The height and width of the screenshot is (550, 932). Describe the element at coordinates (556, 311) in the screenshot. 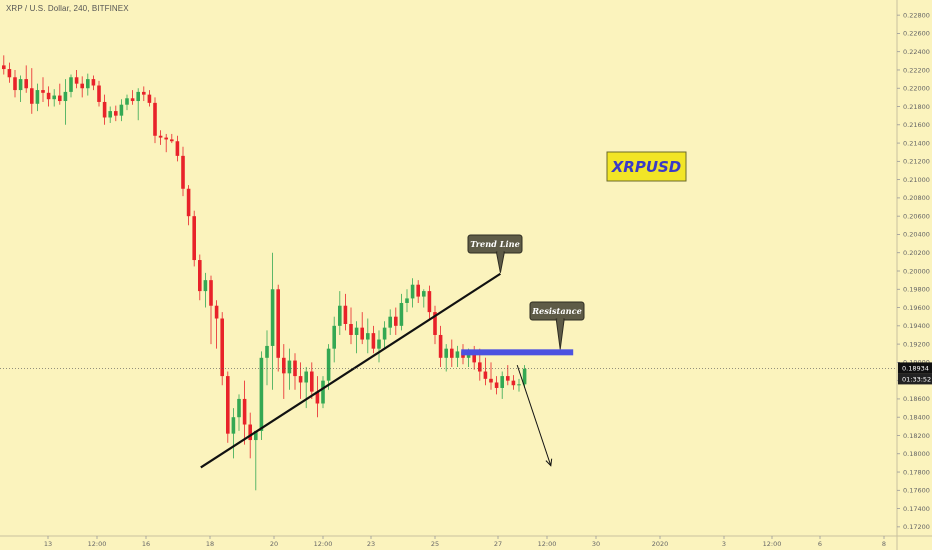

I see `resistance-callout-label: Resistance` at that location.